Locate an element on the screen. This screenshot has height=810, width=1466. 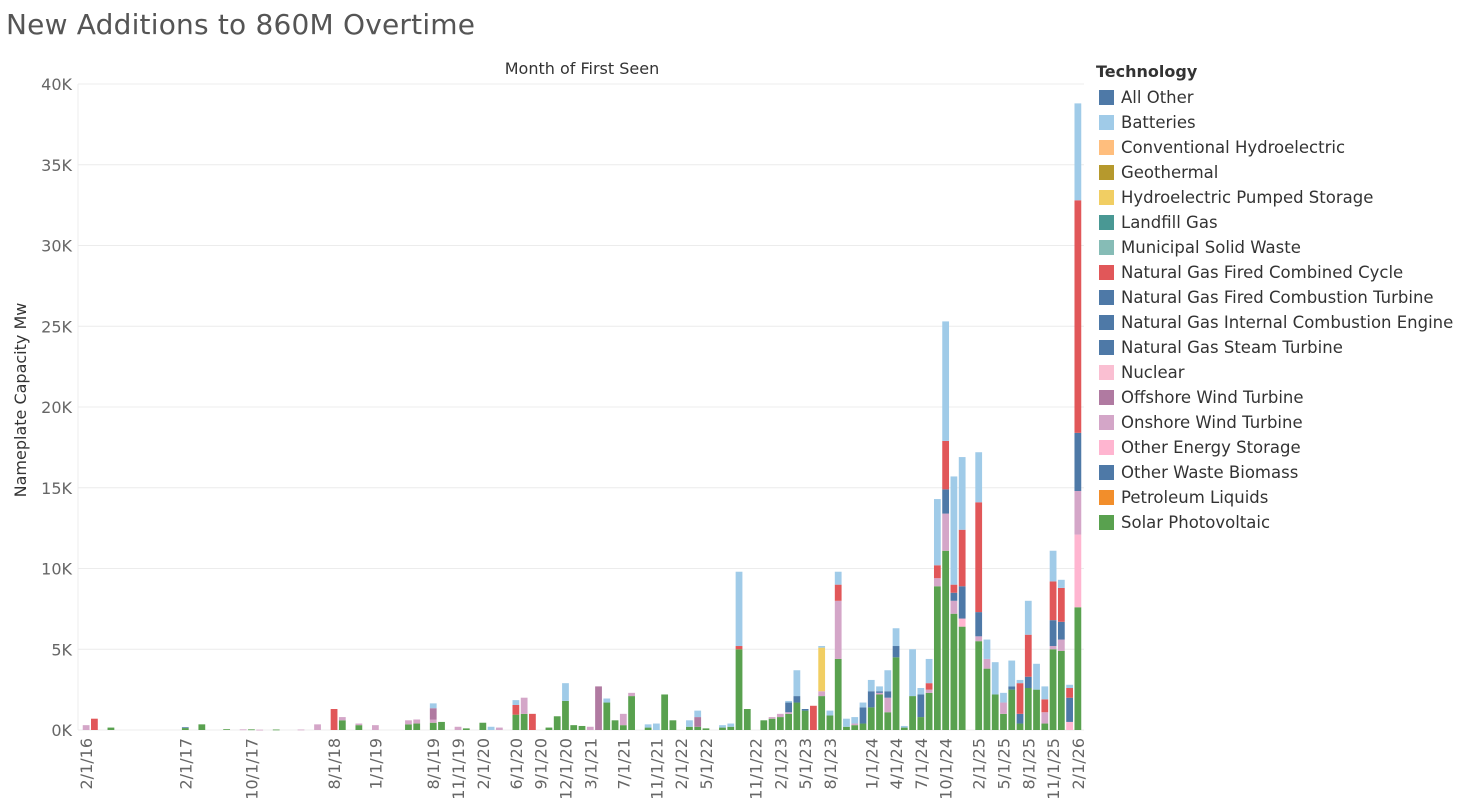
legend-label: Solar Photovoltaic is located at coordinates (1196, 522).